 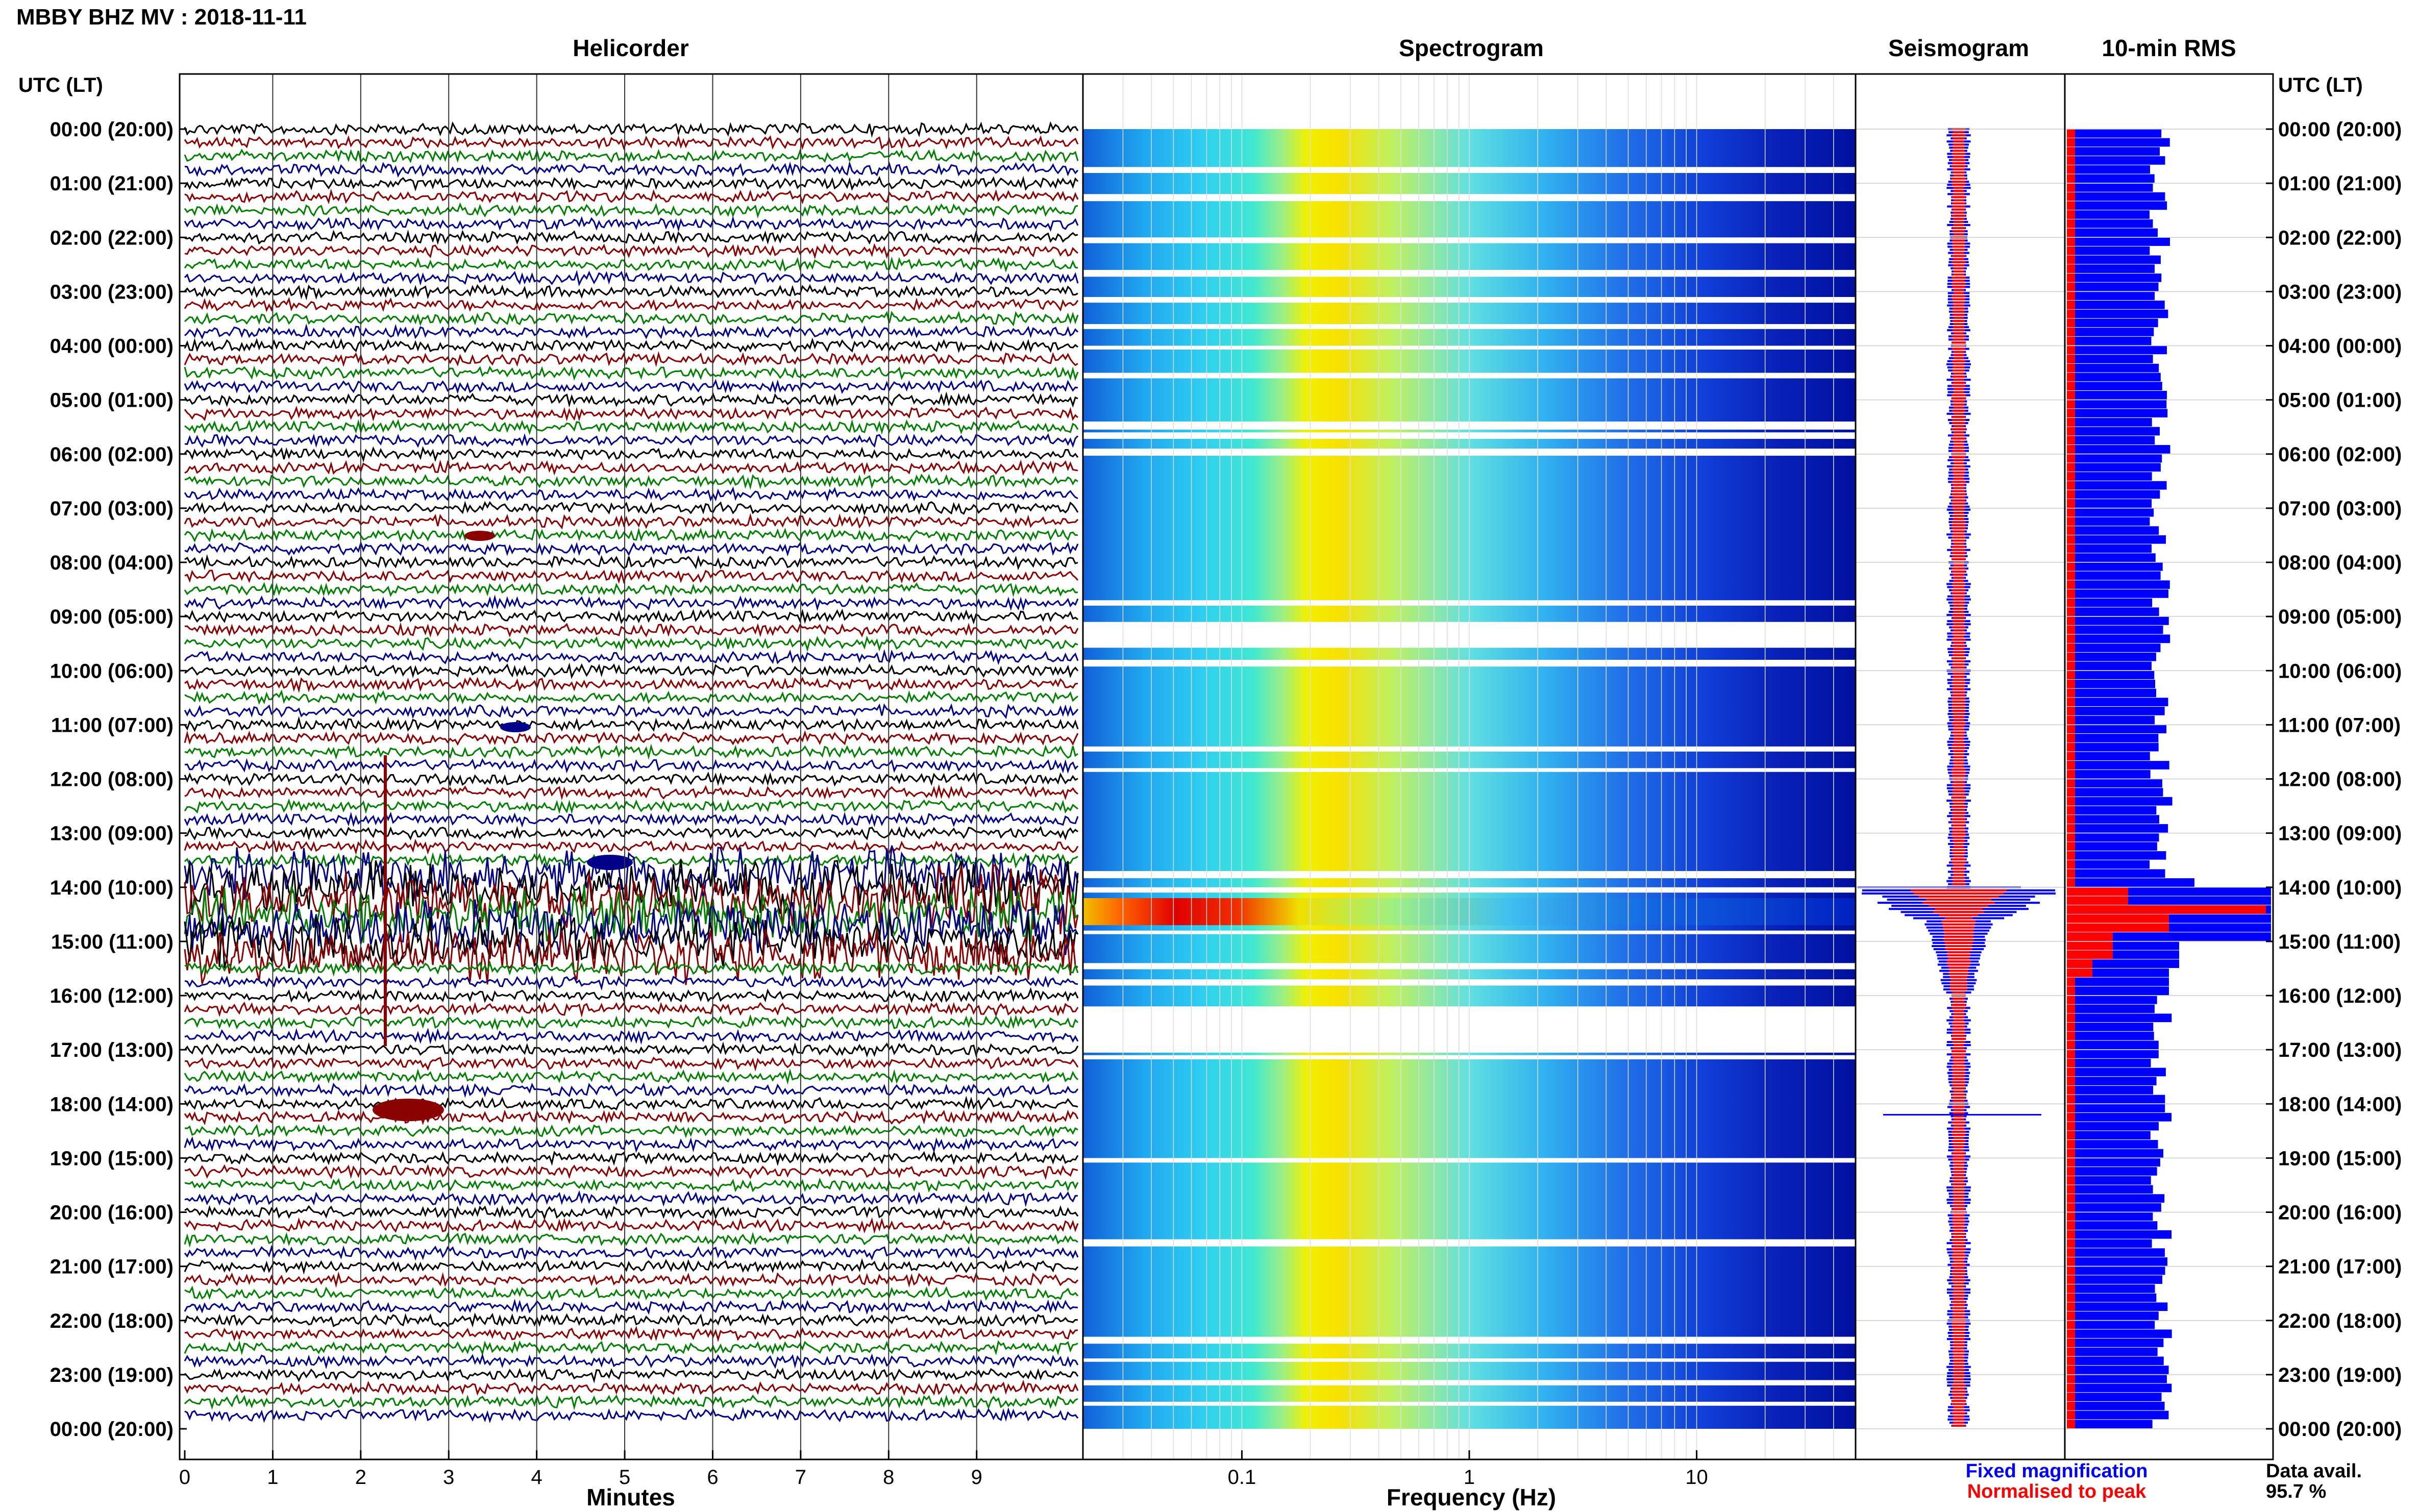 What do you see at coordinates (112, 1267) in the screenshot?
I see `time-label-left: 21:00 (17:00)` at bounding box center [112, 1267].